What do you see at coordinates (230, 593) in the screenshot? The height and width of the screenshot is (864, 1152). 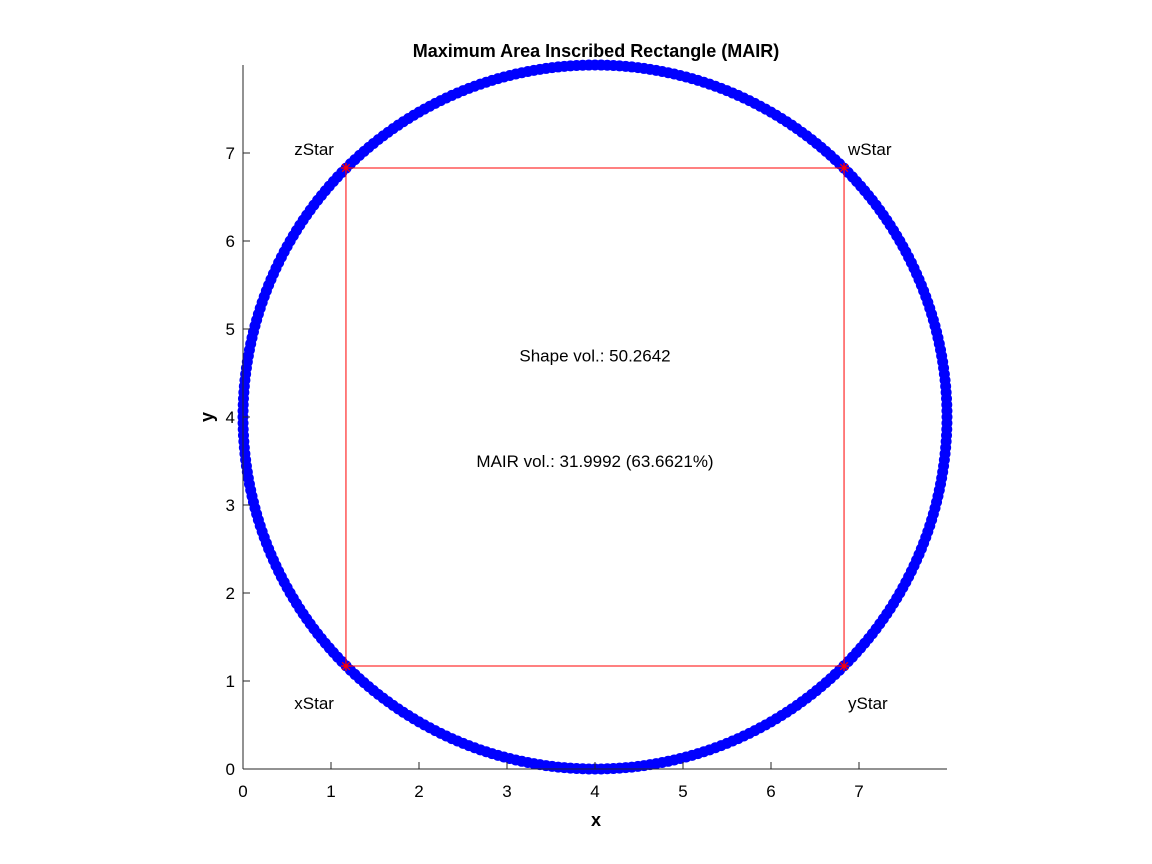 I see `y-tick-label: 2` at bounding box center [230, 593].